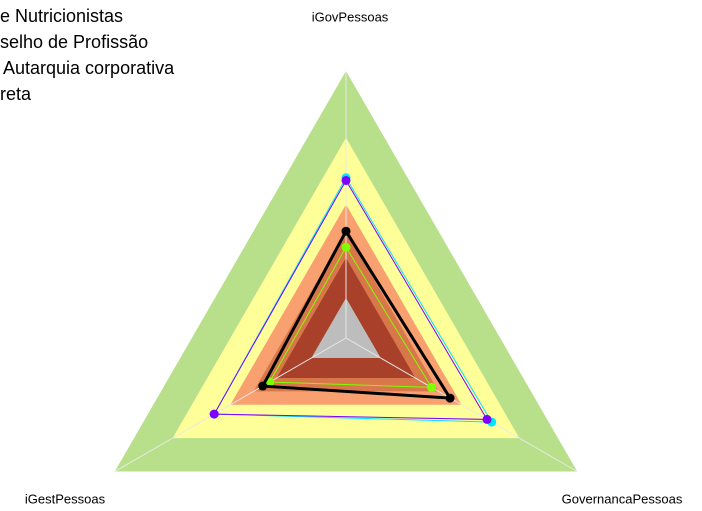 Image resolution: width=702 pixels, height=511 pixels. What do you see at coordinates (622, 498) in the screenshot?
I see `axis-label: GovernancaPessoas` at bounding box center [622, 498].